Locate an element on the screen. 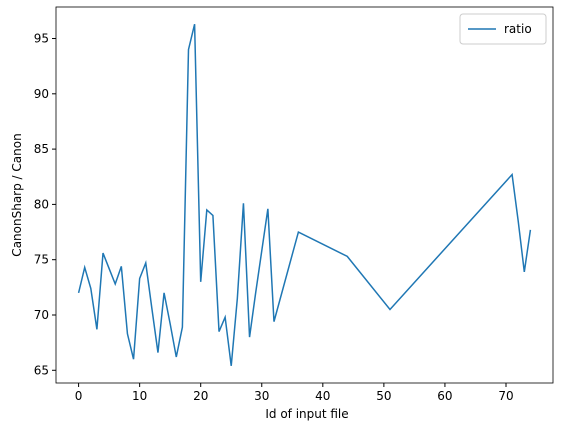 This screenshot has height=436, width=562. x-tick-label: 10 is located at coordinates (139, 396).